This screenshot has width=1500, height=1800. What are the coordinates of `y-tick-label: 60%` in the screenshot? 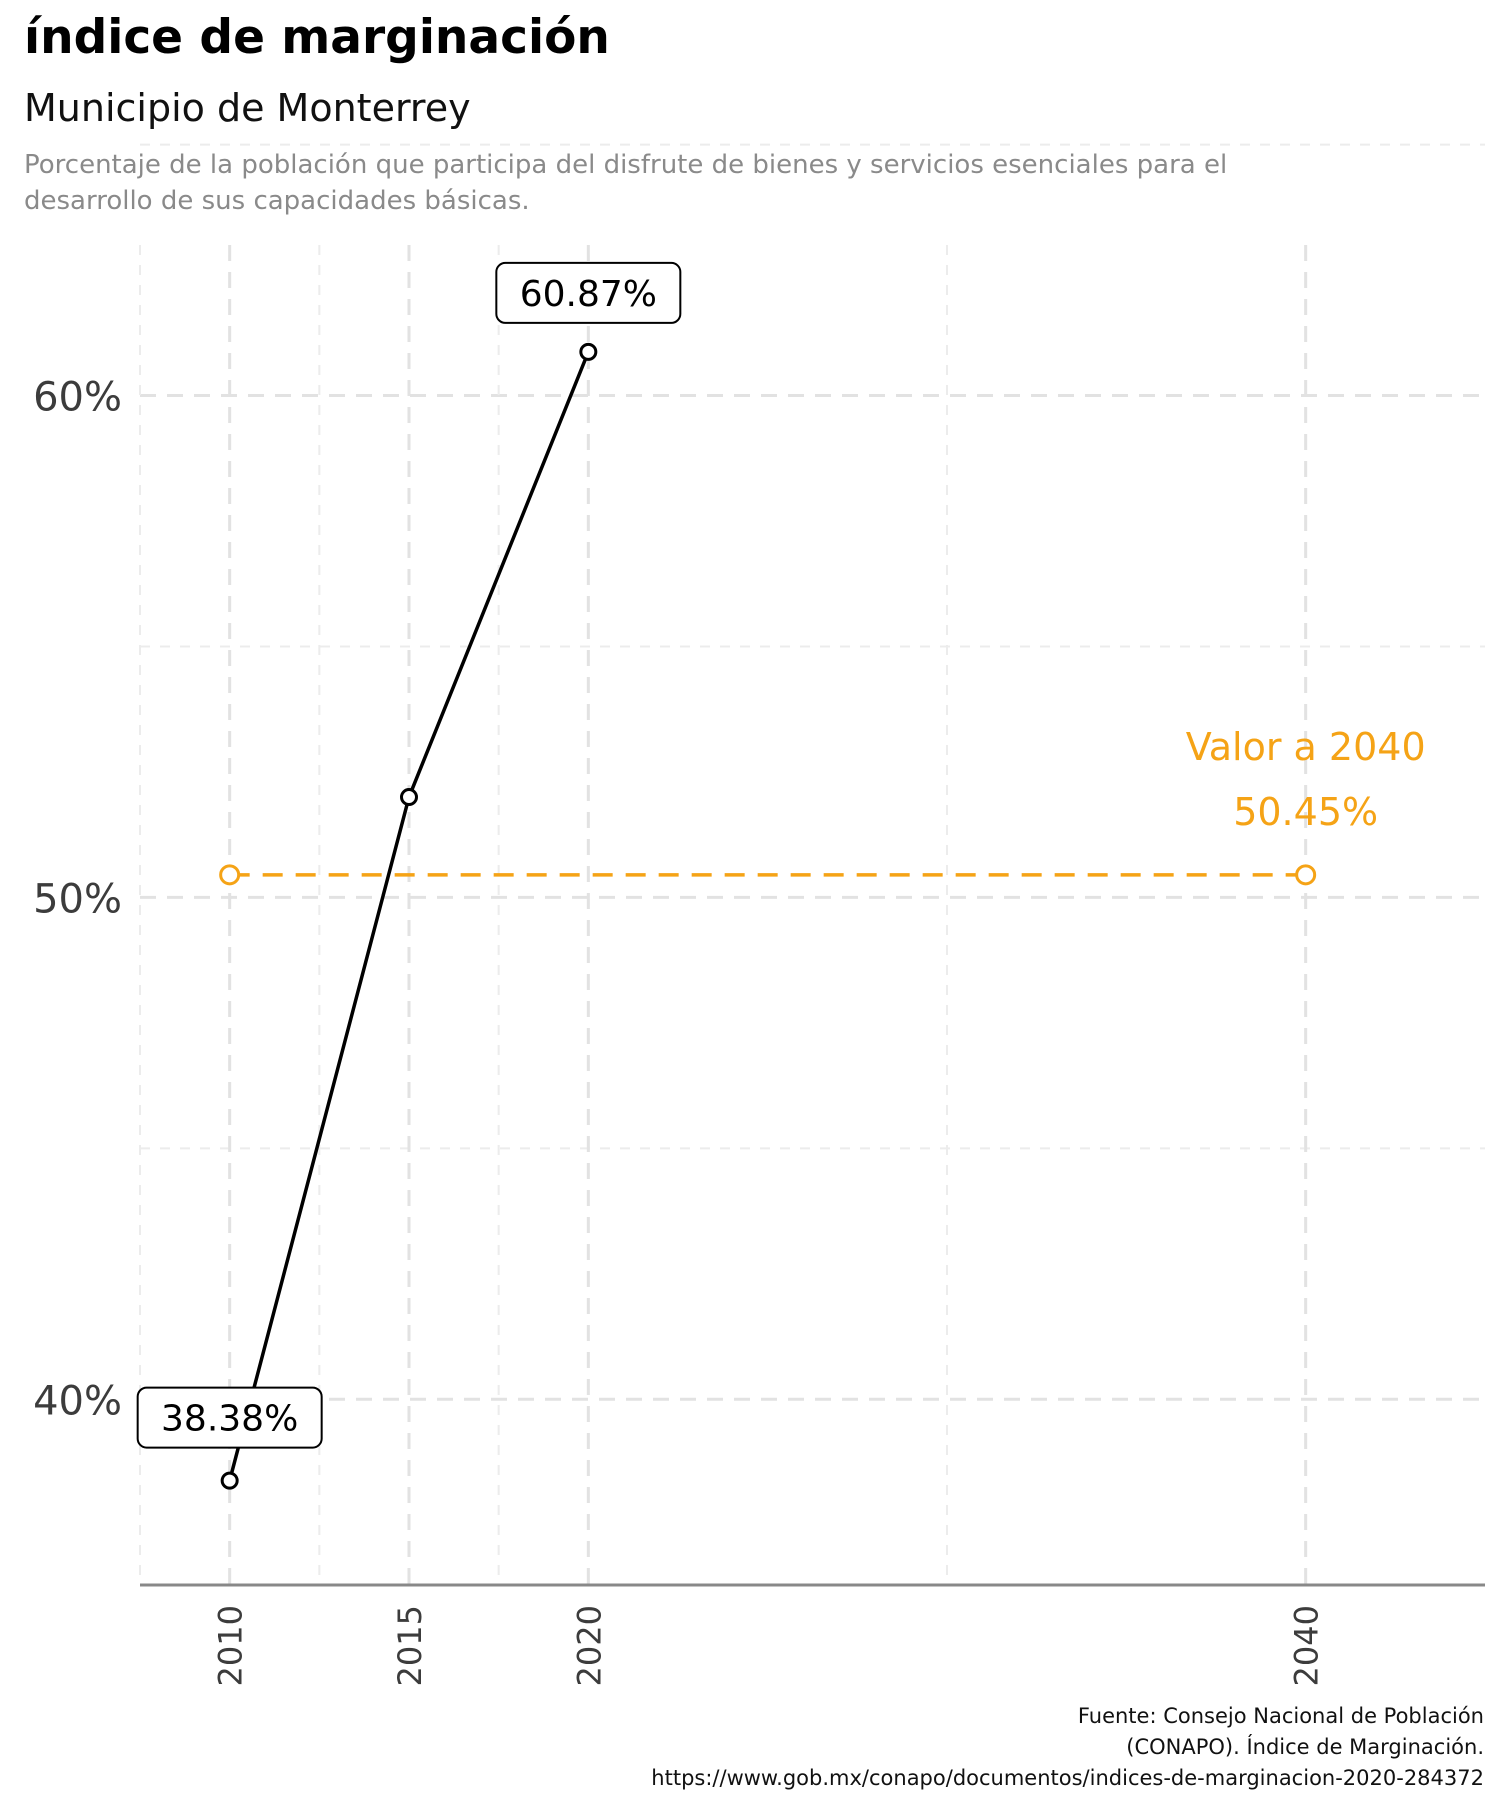 It's located at (77, 398).